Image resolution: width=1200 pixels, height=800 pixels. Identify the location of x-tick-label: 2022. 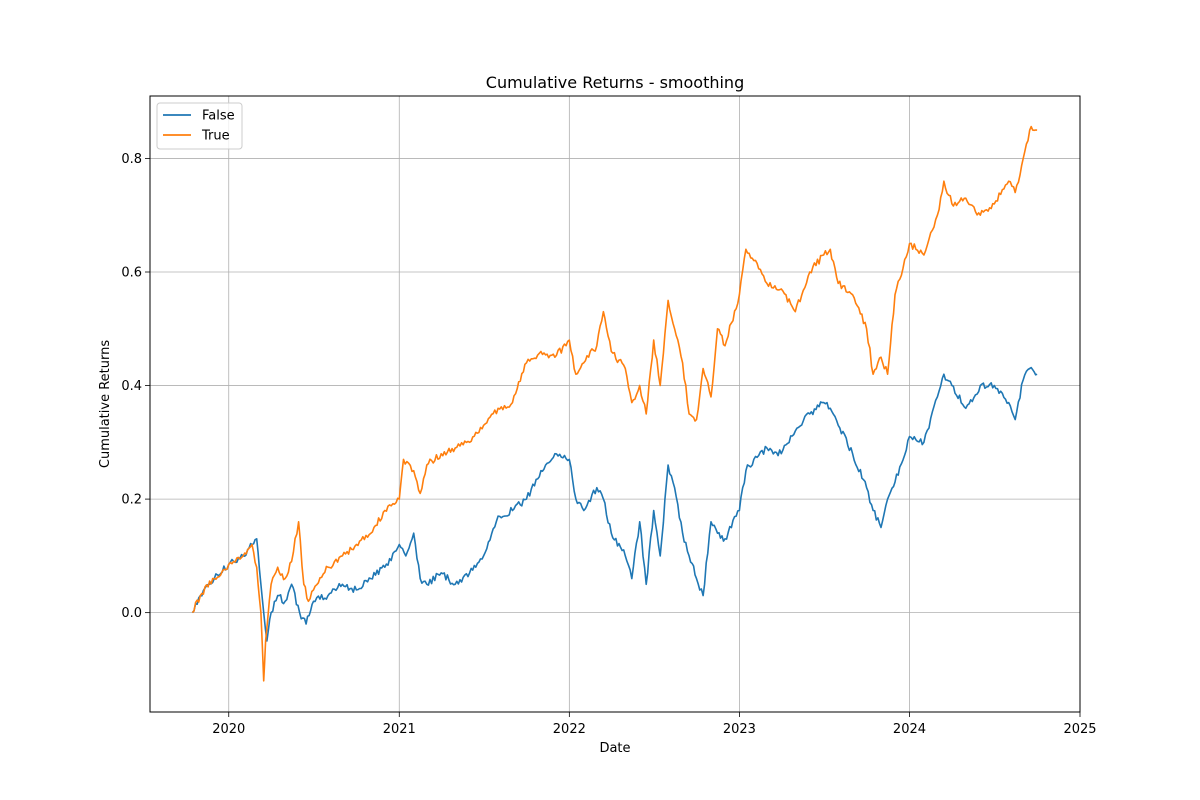
(569, 729).